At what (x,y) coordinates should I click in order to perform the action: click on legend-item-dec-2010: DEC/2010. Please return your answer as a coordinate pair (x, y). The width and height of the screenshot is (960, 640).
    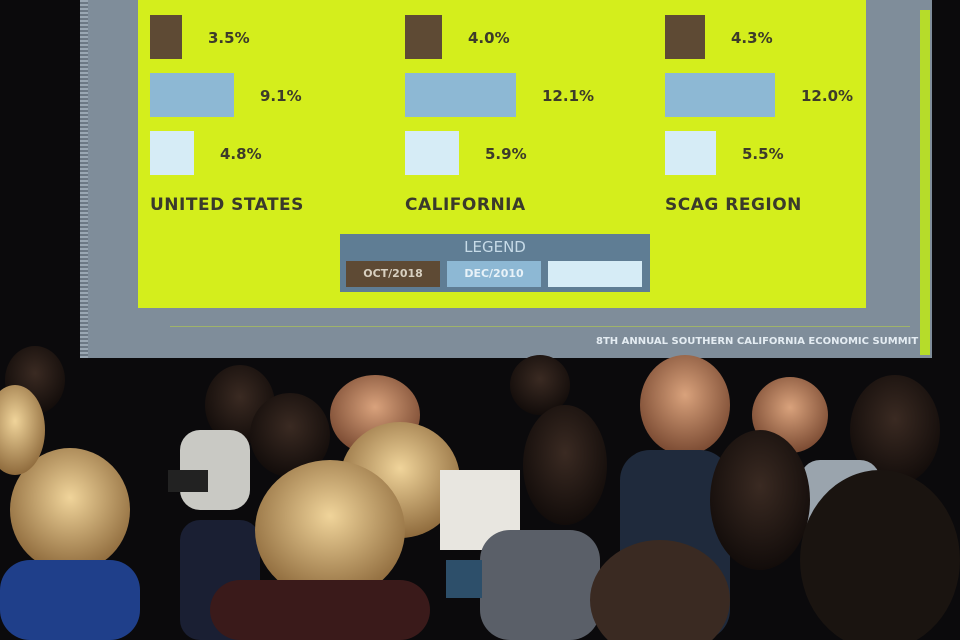
    Looking at the image, I should click on (494, 274).